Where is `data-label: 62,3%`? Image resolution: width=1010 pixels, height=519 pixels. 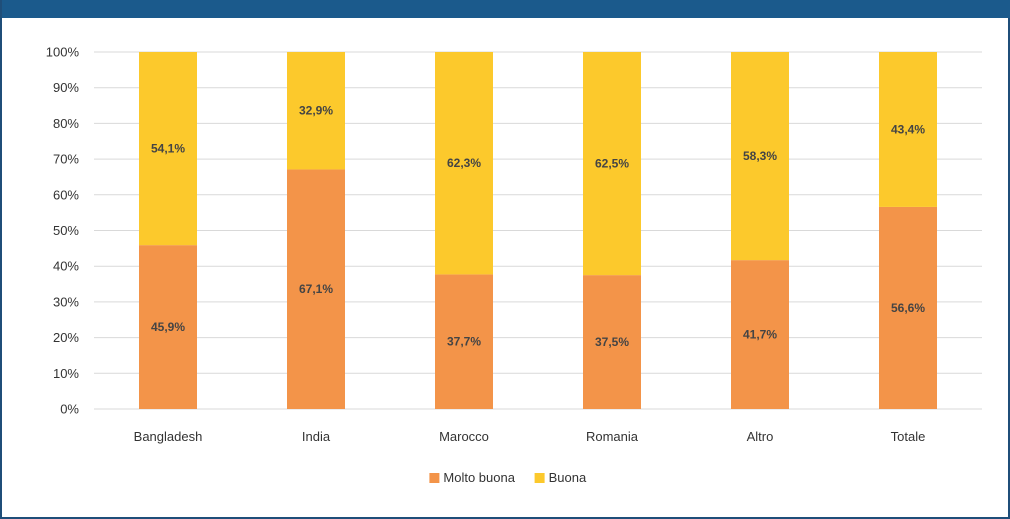
data-label: 62,3% is located at coordinates (464, 163).